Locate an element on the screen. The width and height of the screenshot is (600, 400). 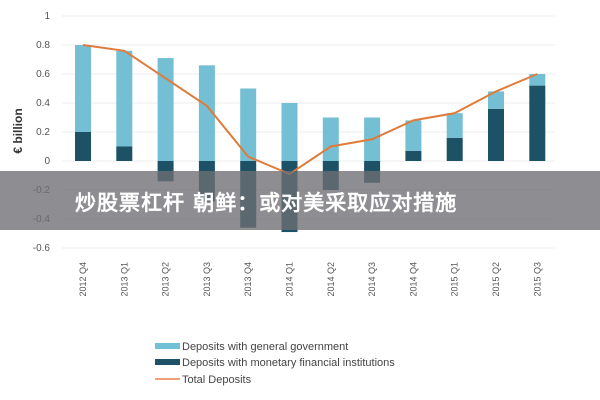
y-tick-label: 0.8 is located at coordinates (43, 45).